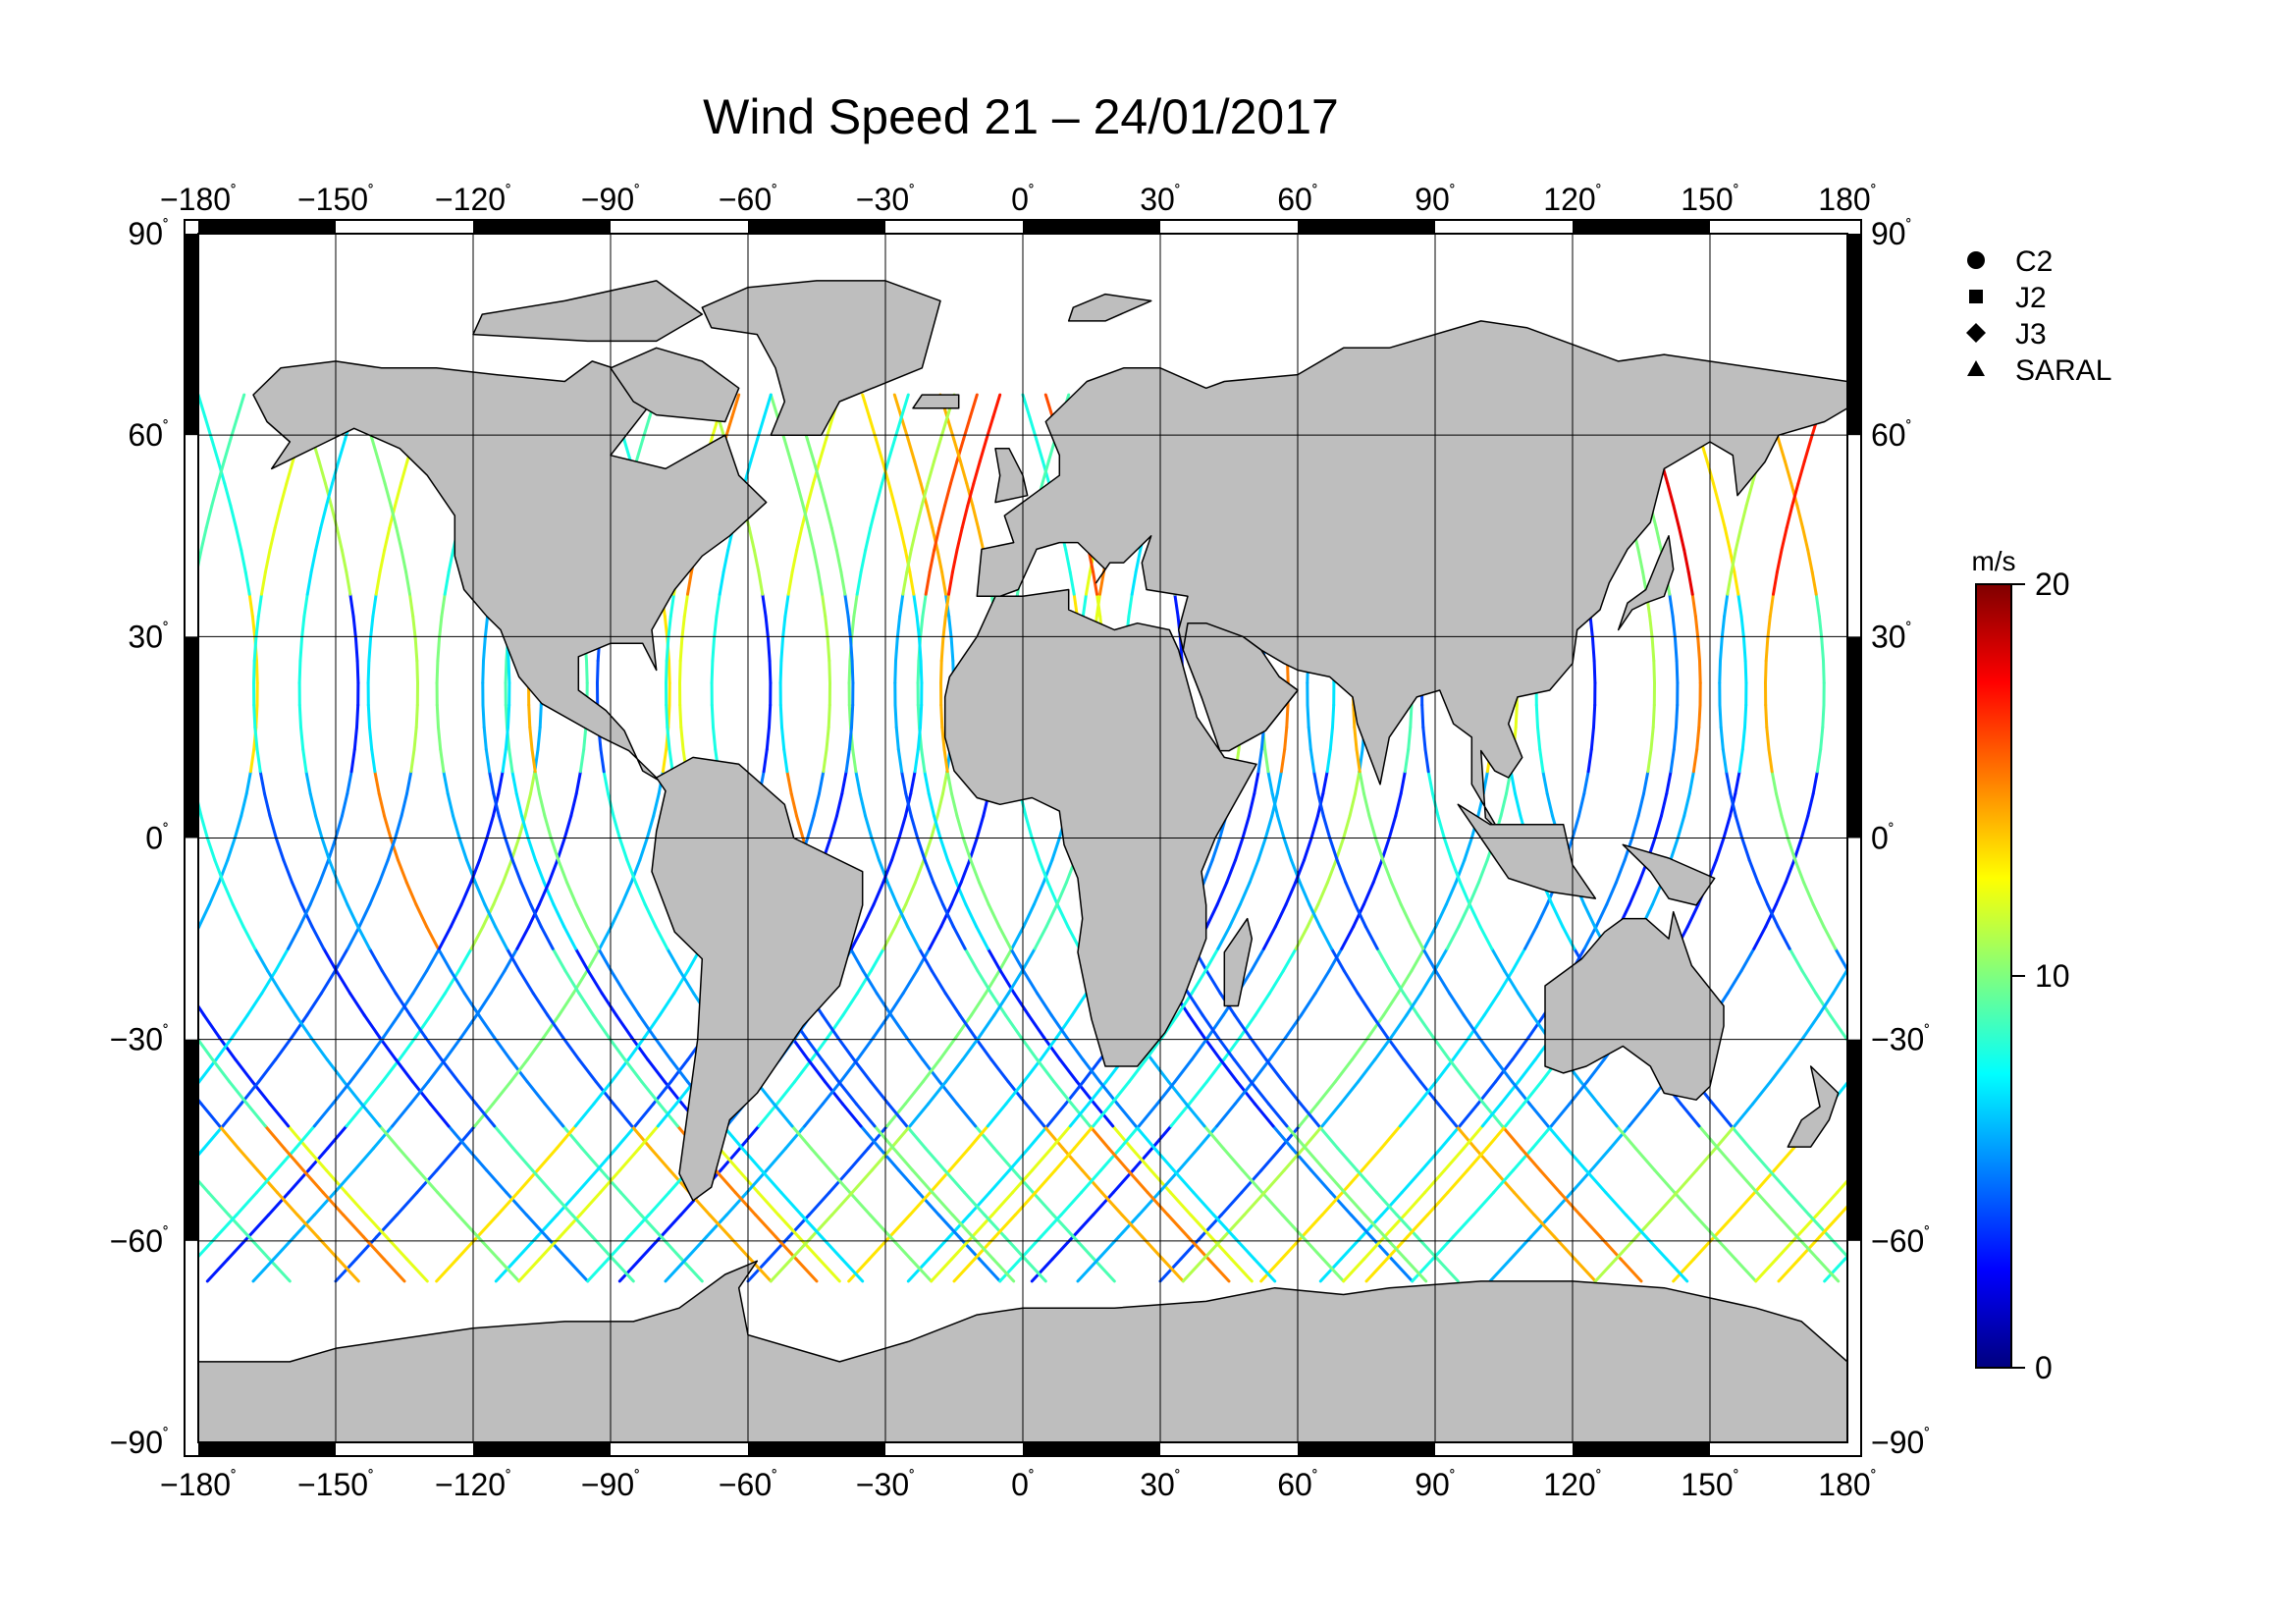  I want to click on frame-segment, so click(816, 1449).